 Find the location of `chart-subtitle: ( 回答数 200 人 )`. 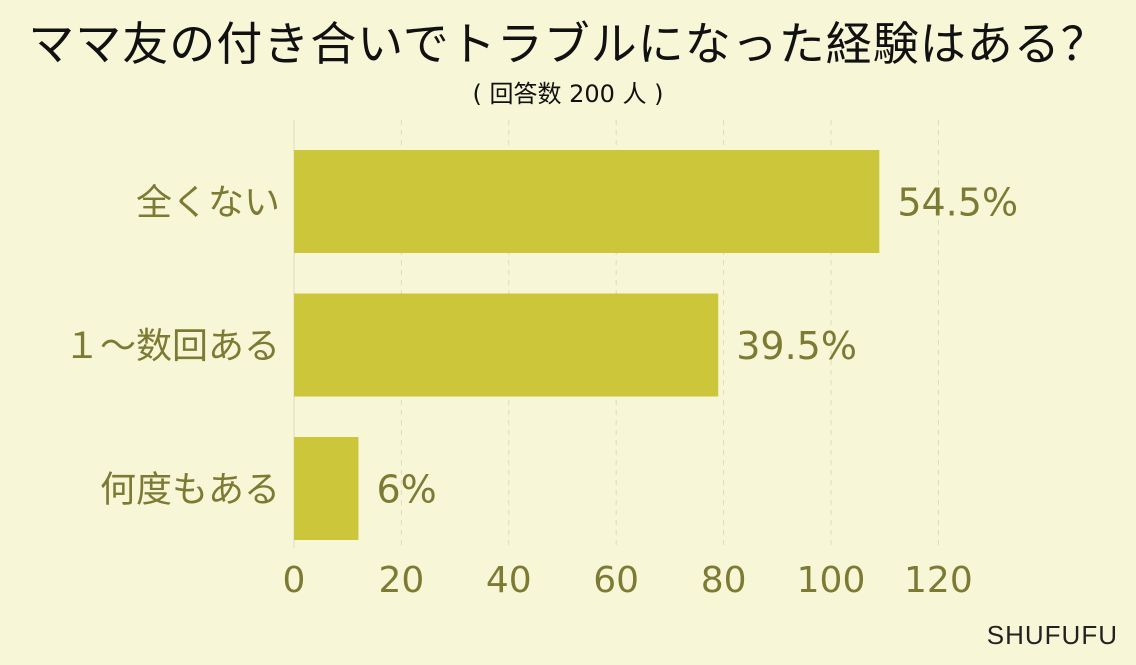

chart-subtitle: ( 回答数 200 人 ) is located at coordinates (568, 94).